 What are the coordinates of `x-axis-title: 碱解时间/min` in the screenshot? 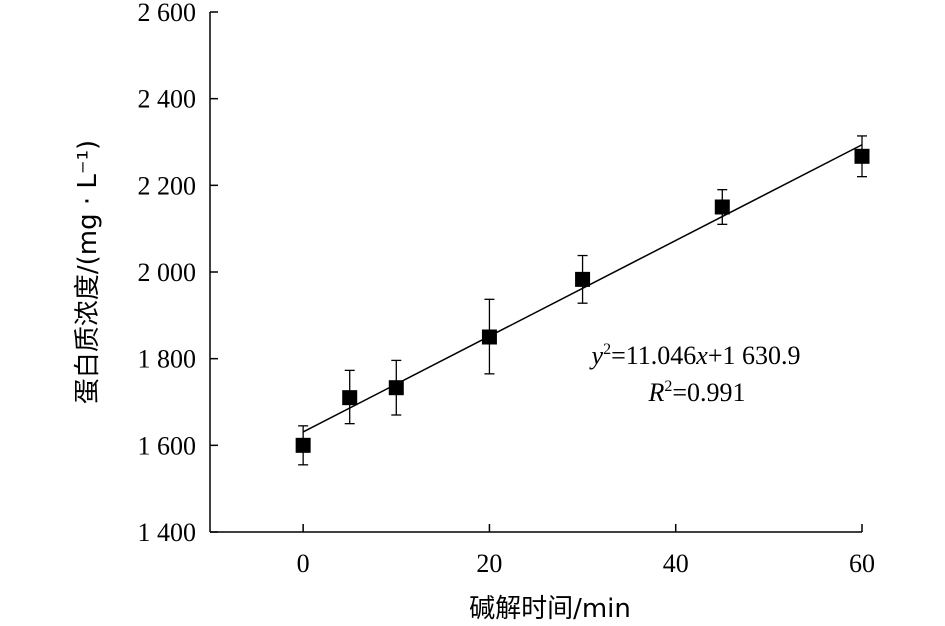 It's located at (550, 609).